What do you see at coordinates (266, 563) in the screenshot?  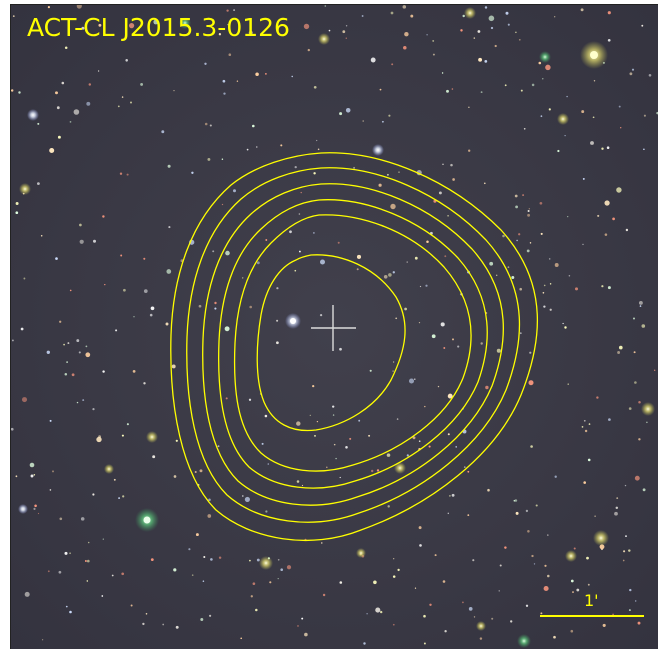 I see `bright-star` at bounding box center [266, 563].